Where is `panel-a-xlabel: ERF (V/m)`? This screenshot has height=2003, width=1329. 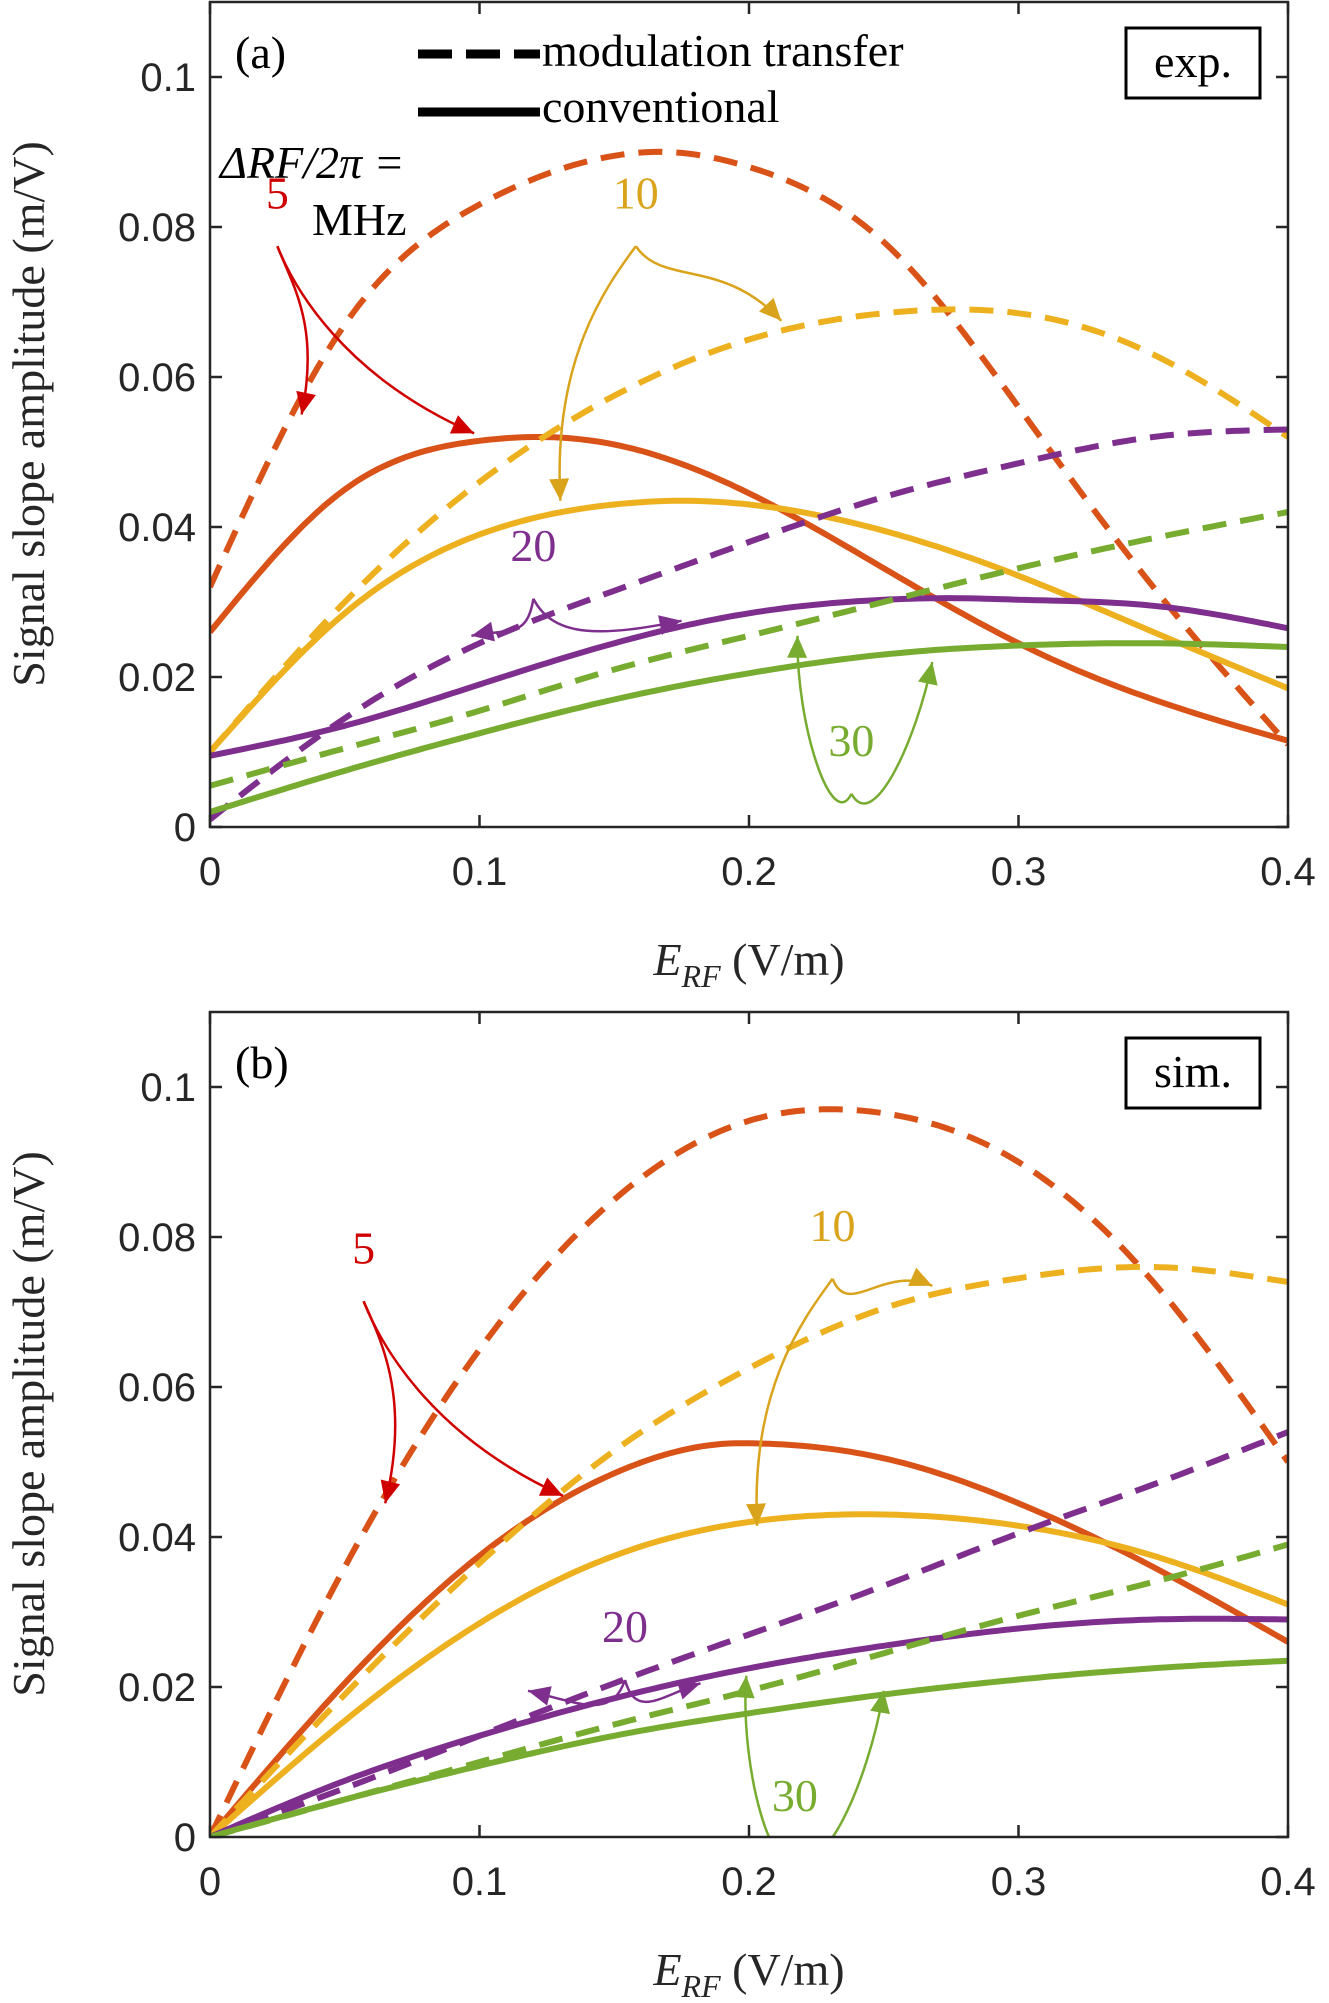 panel-a-xlabel: ERF (V/m) is located at coordinates (748, 964).